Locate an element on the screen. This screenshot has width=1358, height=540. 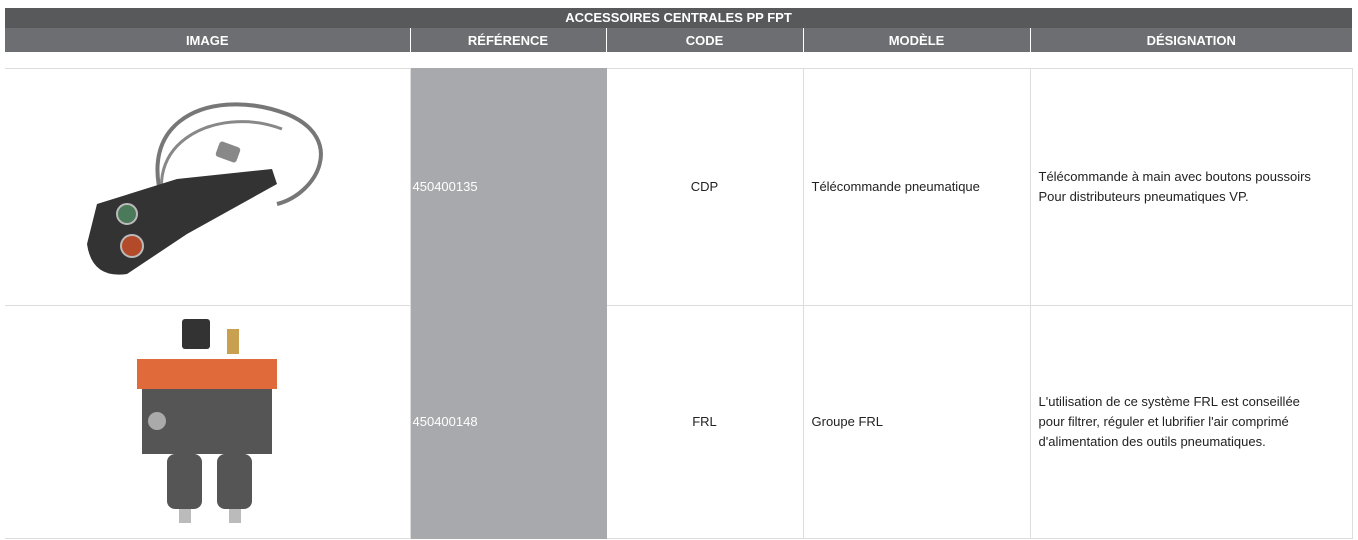
column-header: MODÈLE is located at coordinates (916, 40).